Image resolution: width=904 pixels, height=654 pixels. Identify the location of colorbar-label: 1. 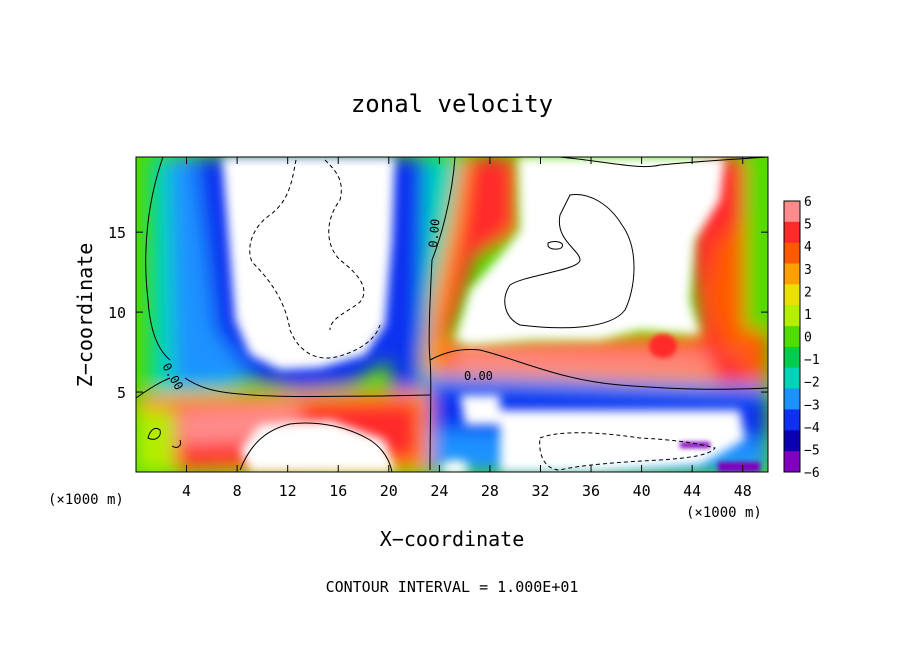
(808, 315).